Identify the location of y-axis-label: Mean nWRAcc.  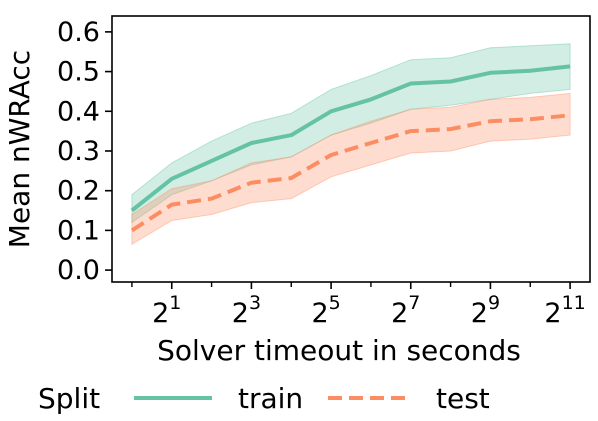
(19, 149).